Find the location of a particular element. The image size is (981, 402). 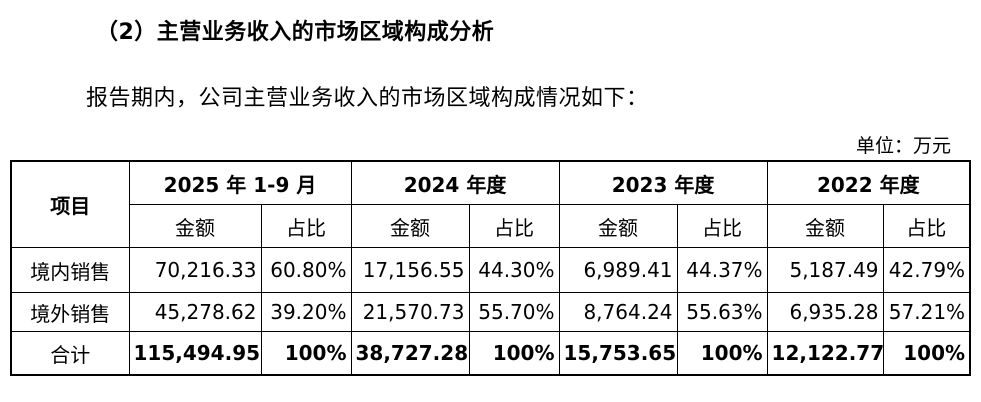

amount-cell: 8,764.24 is located at coordinates (618, 312).